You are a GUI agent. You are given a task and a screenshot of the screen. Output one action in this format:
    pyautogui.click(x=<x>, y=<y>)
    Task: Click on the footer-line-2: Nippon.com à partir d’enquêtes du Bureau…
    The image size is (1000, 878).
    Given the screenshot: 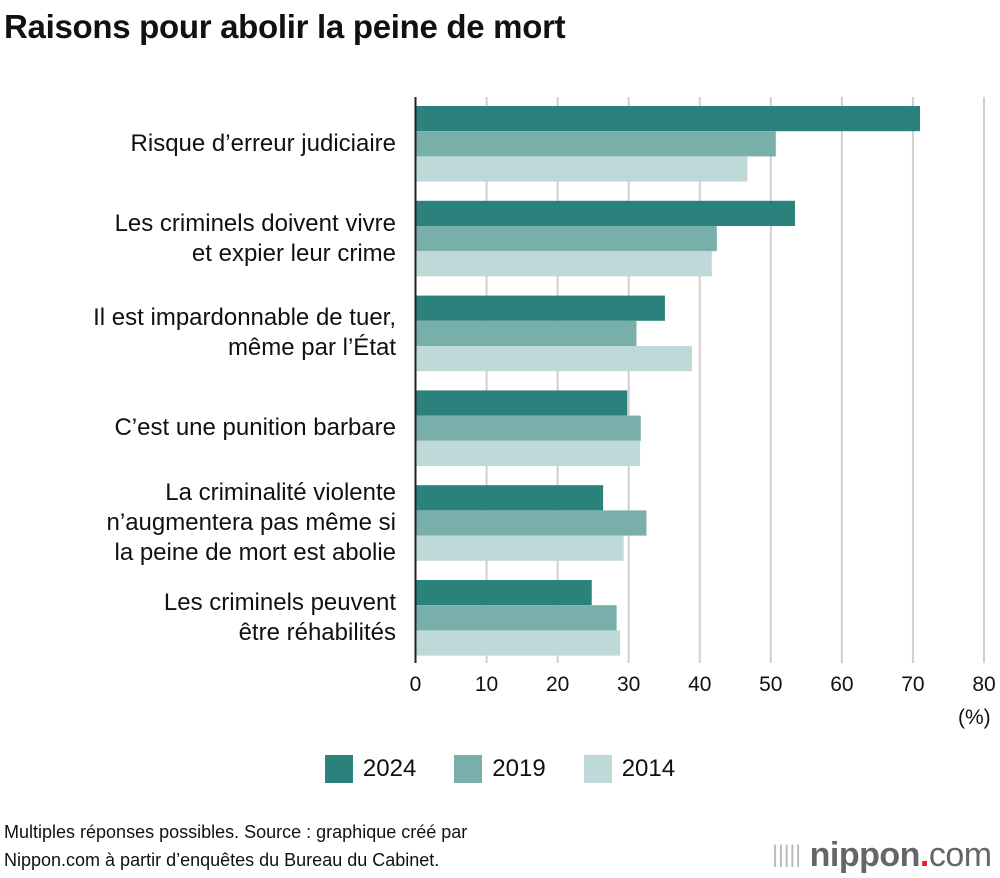 What is the action you would take?
    pyautogui.click(x=222, y=860)
    